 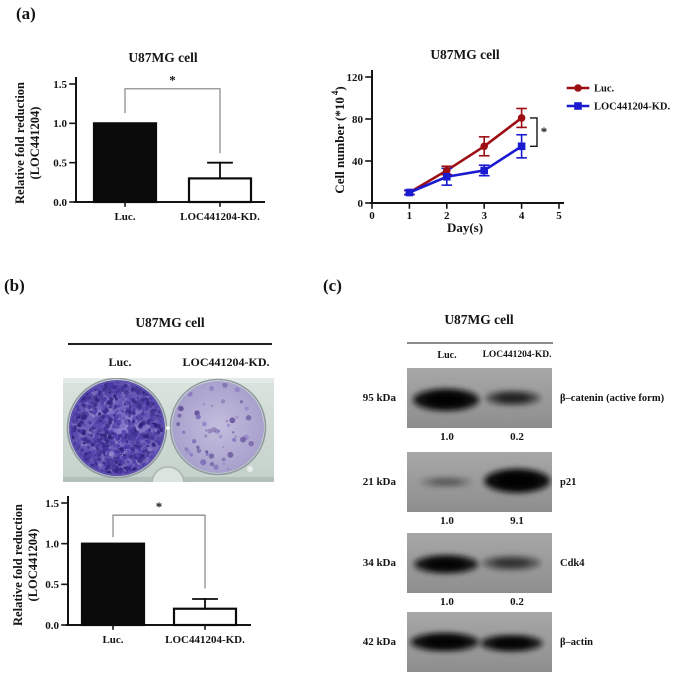 I want to click on x-tick-label: 2, so click(x=447, y=216).